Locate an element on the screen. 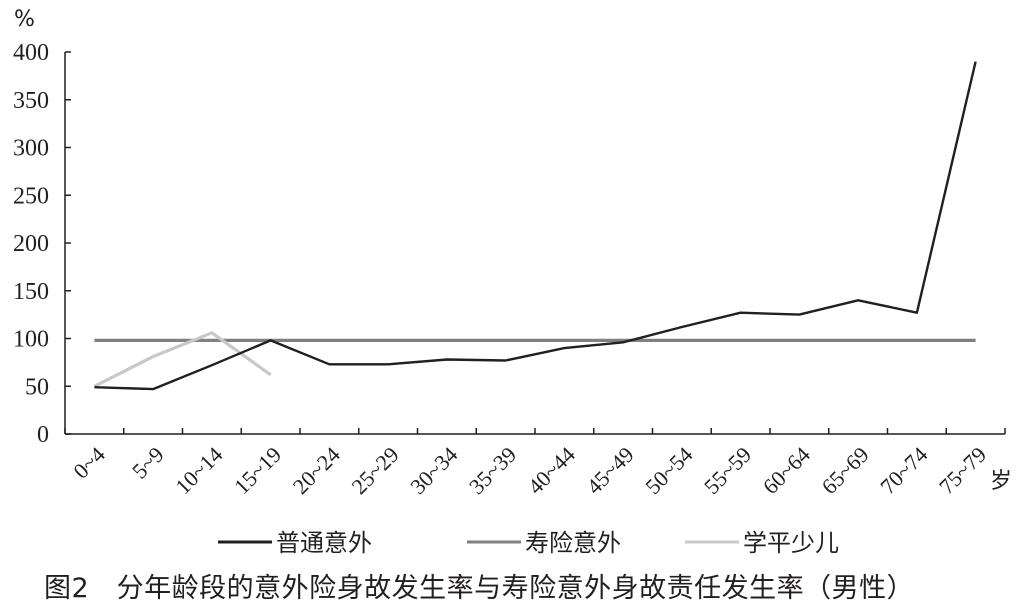  y-tick-label: 250 is located at coordinates (31, 196).